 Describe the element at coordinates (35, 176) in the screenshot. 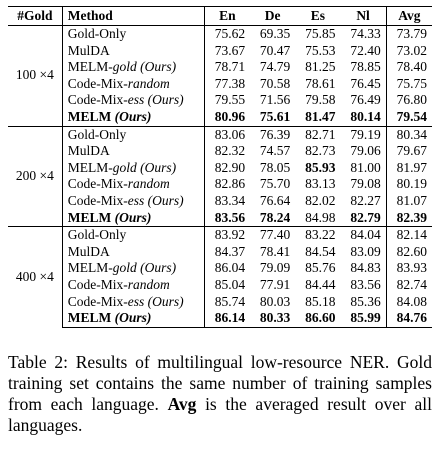

I see `gold-count-cell: 200 ×4` at that location.